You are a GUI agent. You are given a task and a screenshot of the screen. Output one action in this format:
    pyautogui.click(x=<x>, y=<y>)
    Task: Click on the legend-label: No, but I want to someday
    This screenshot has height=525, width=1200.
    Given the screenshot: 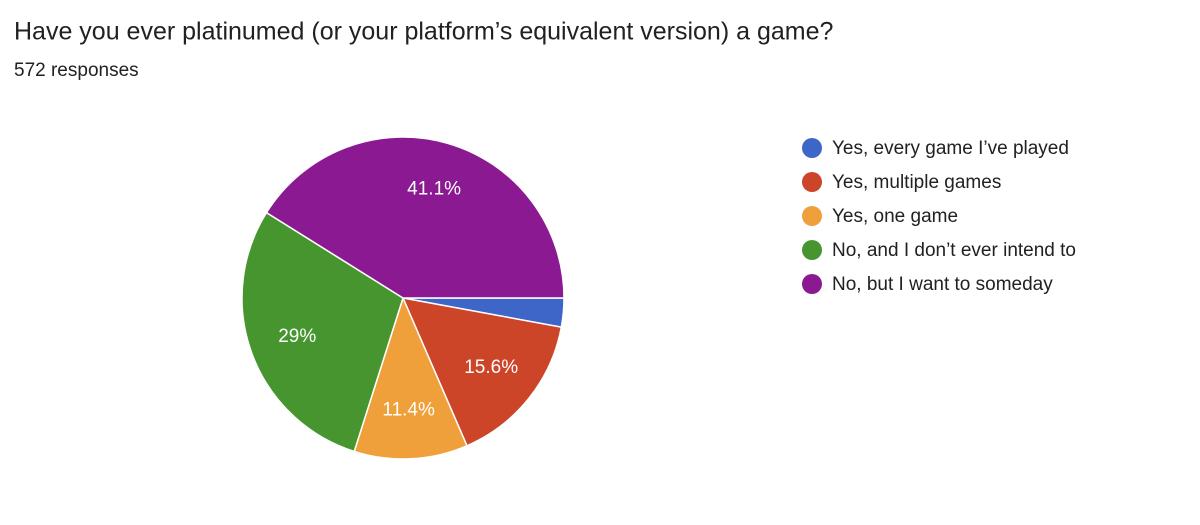 What is the action you would take?
    pyautogui.click(x=942, y=284)
    